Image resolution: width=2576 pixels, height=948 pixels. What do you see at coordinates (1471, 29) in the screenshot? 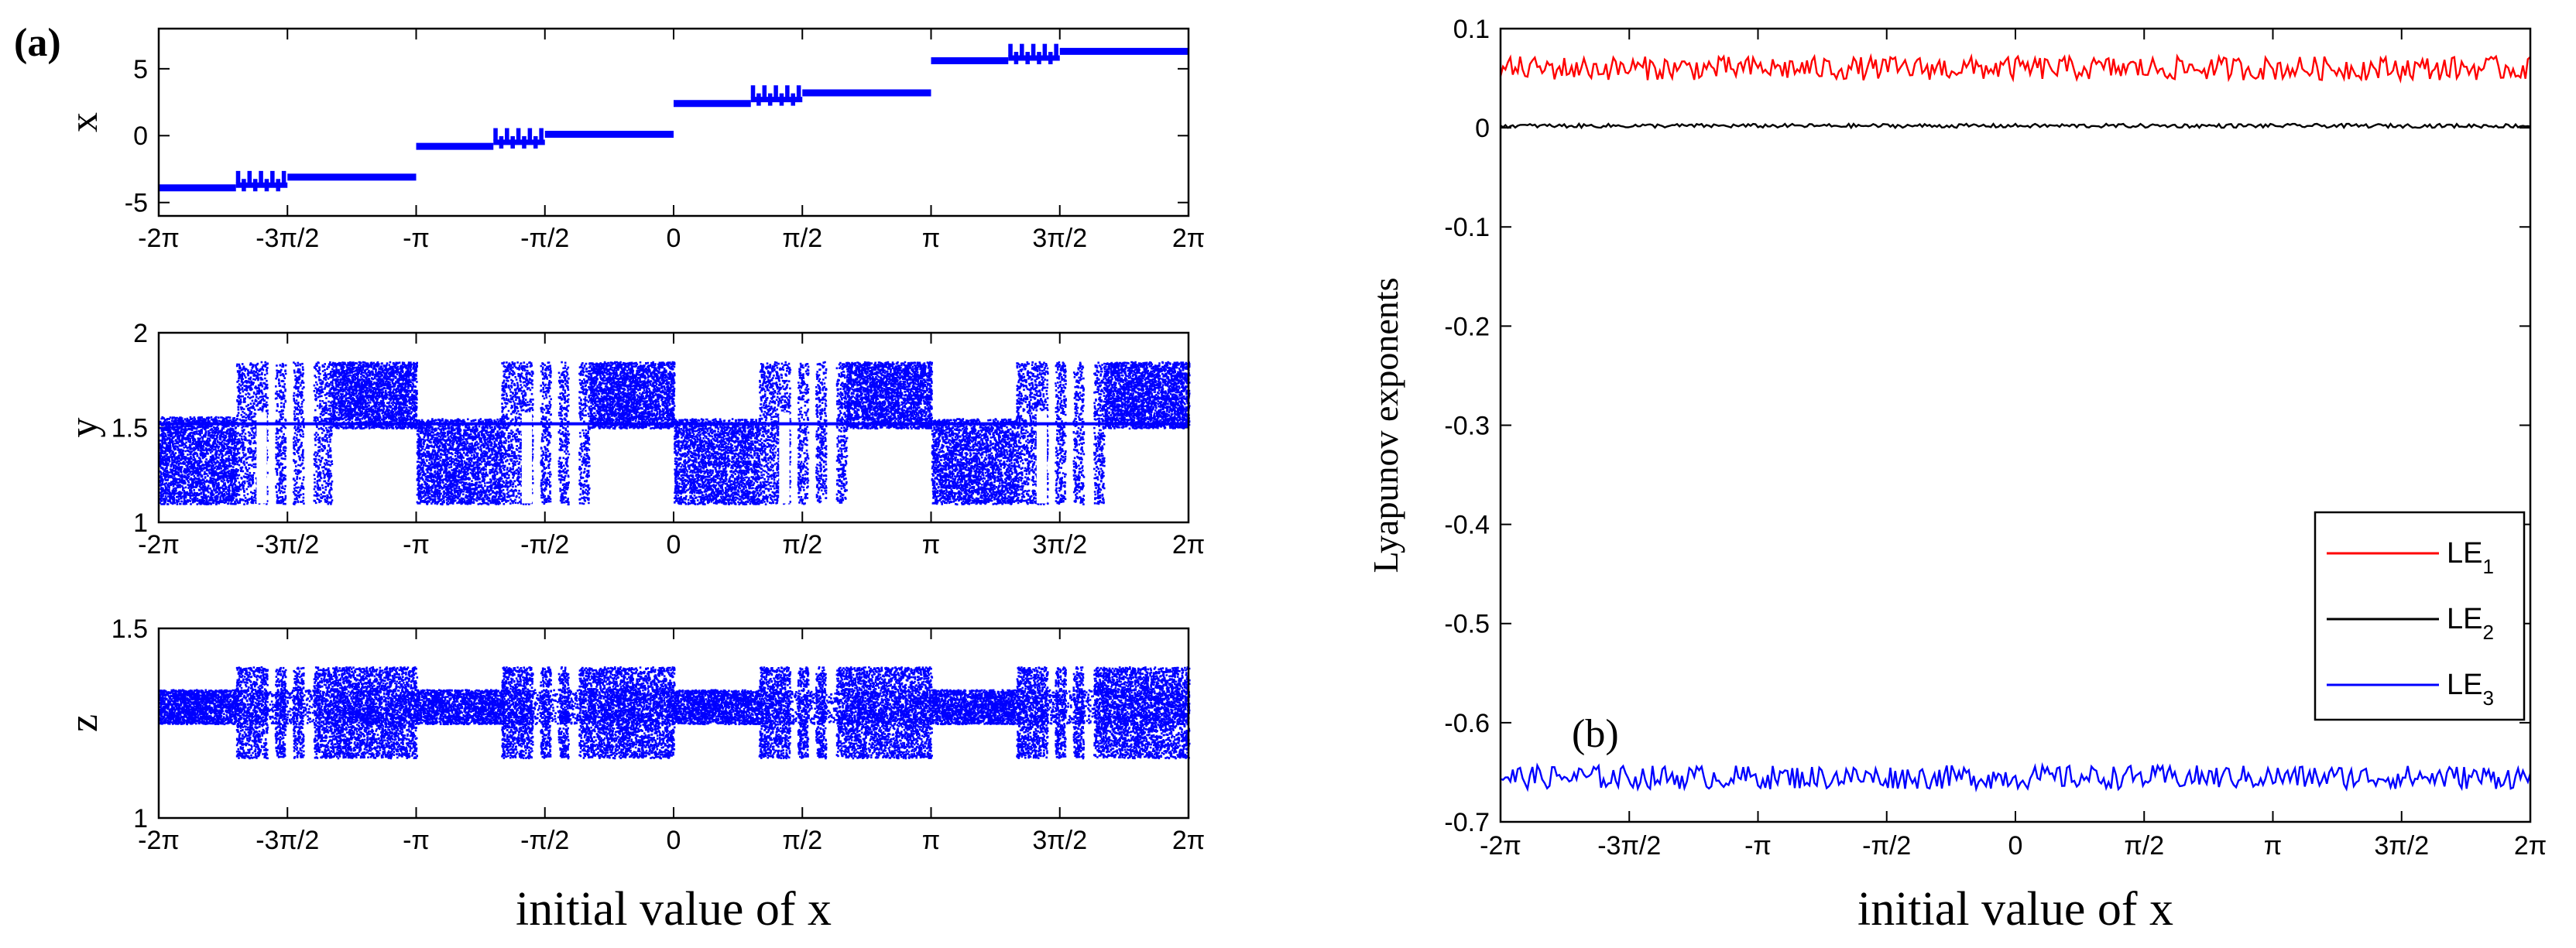
I see `y-tick-label: 0.1` at bounding box center [1471, 29].